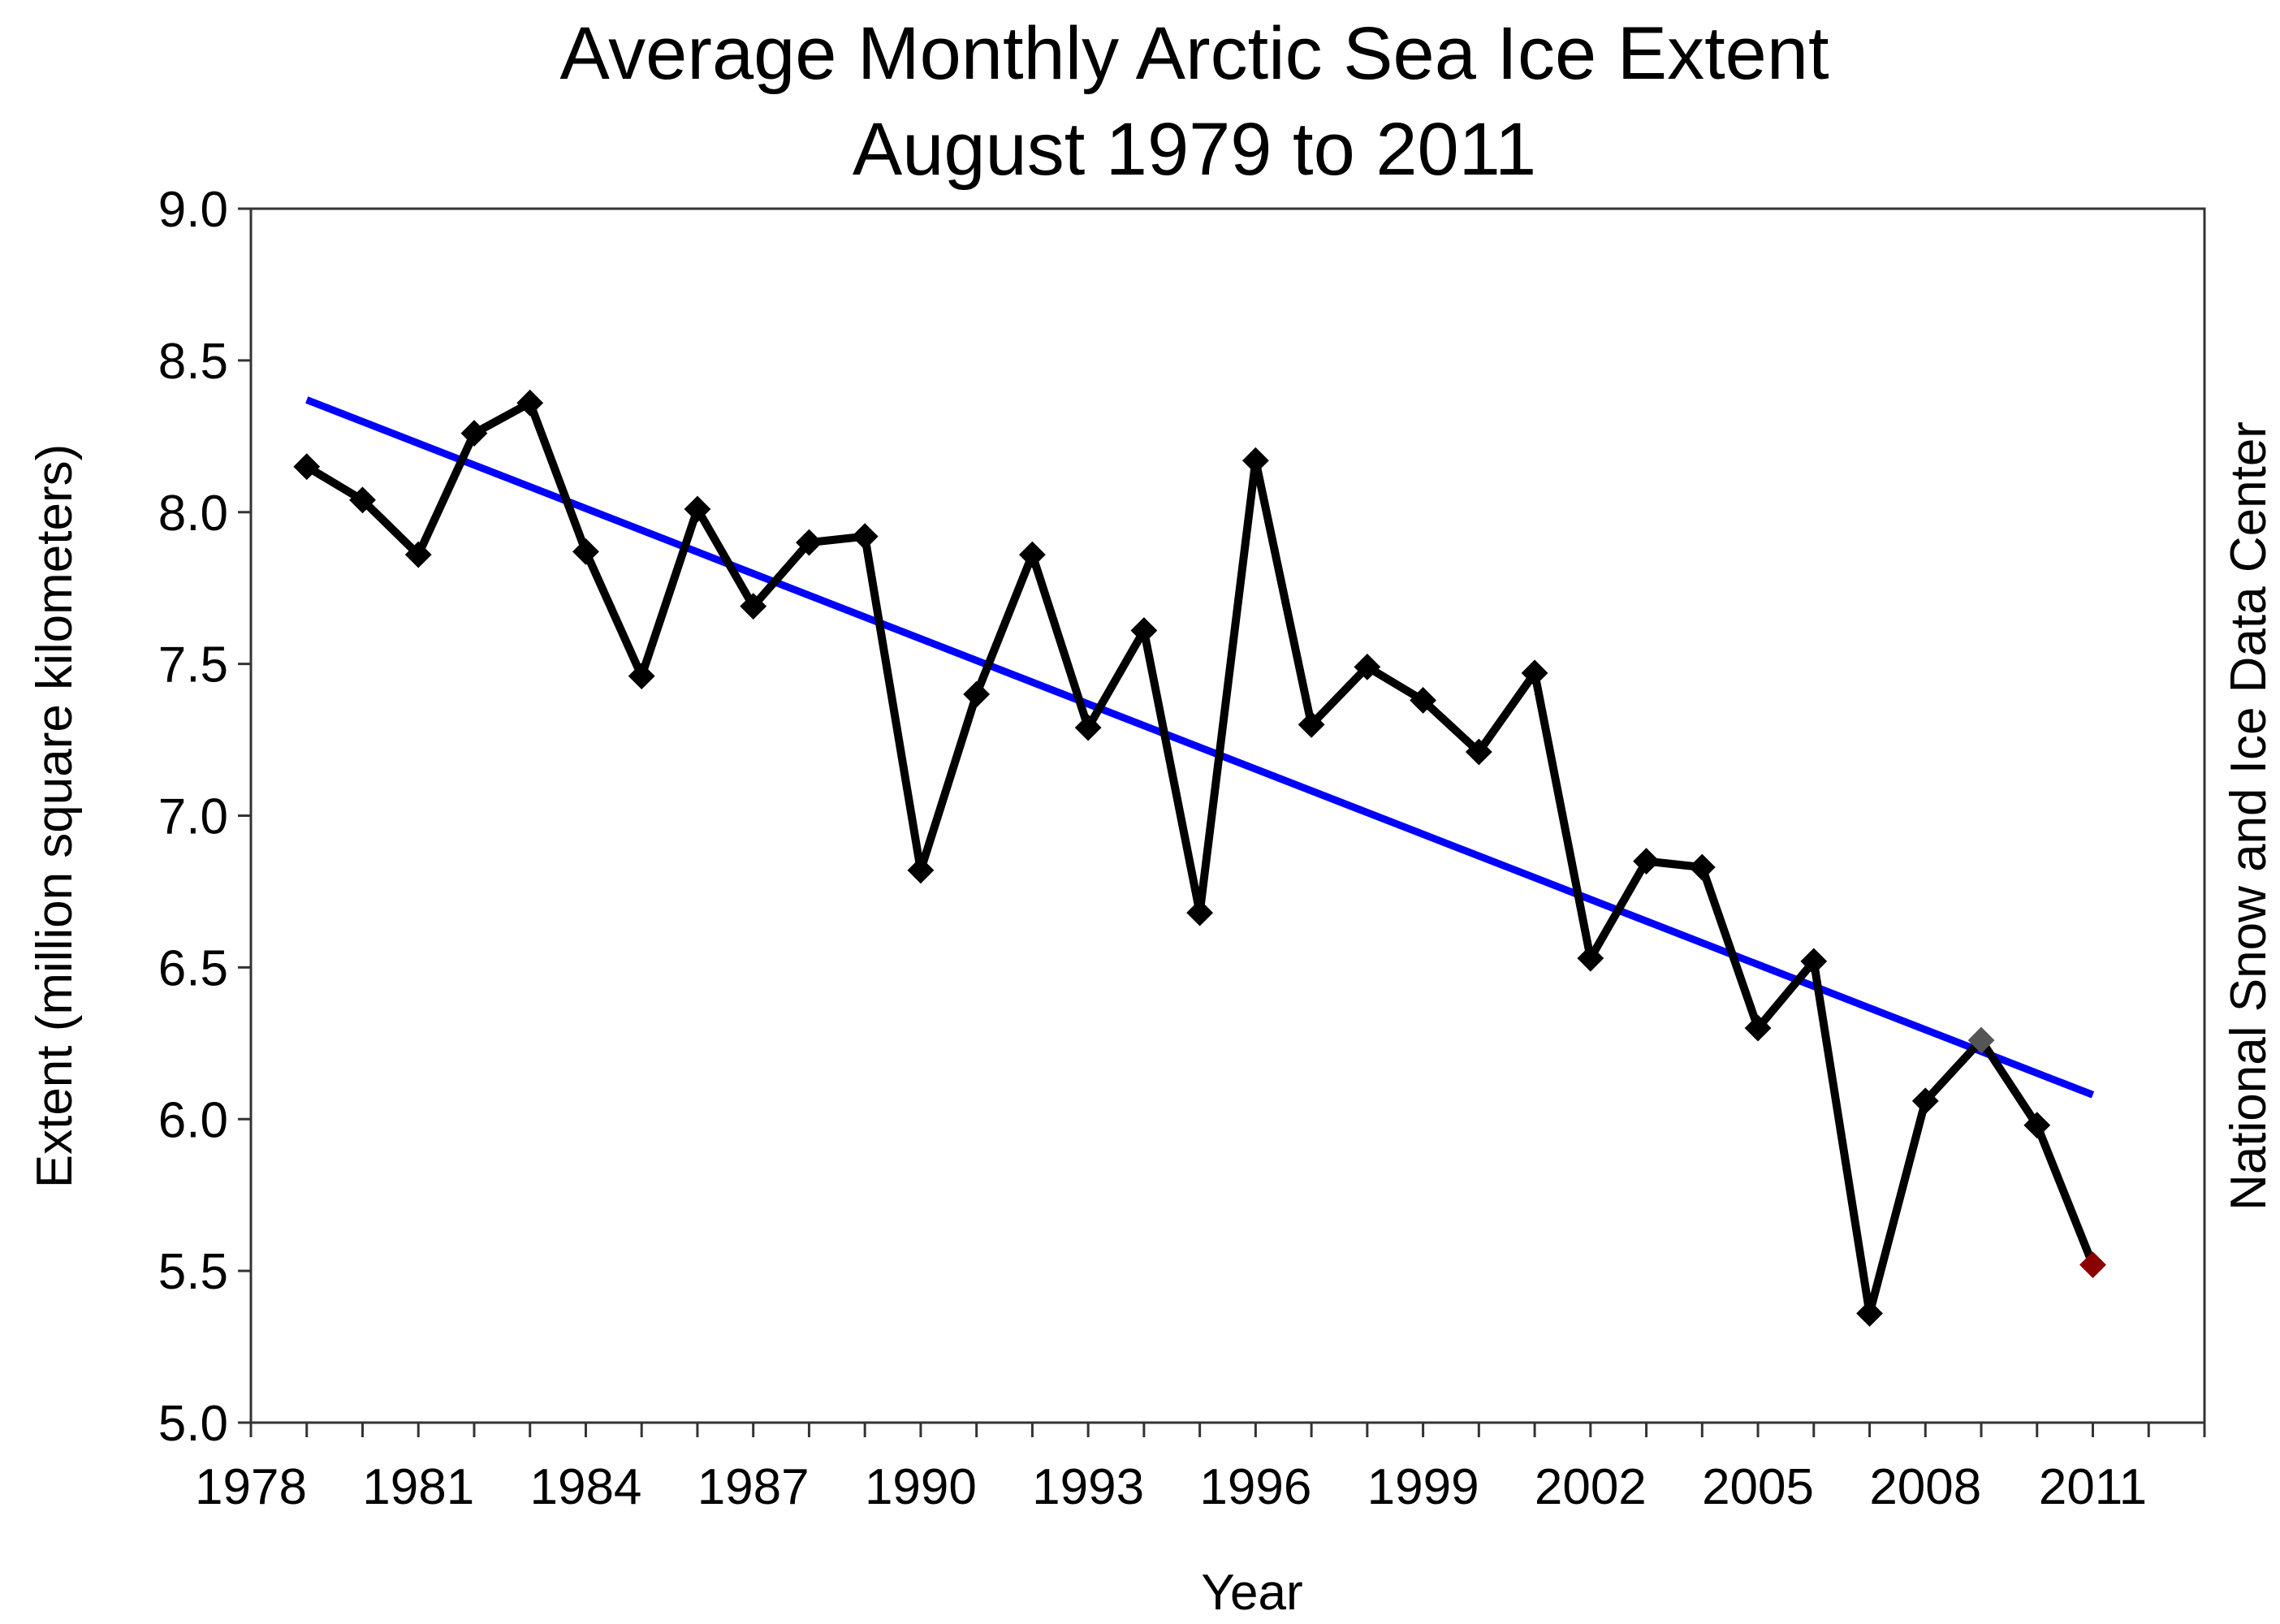 The height and width of the screenshot is (1624, 2280). Describe the element at coordinates (1194, 150) in the screenshot. I see `chart-subtitle: August 1979 to 2011` at that location.